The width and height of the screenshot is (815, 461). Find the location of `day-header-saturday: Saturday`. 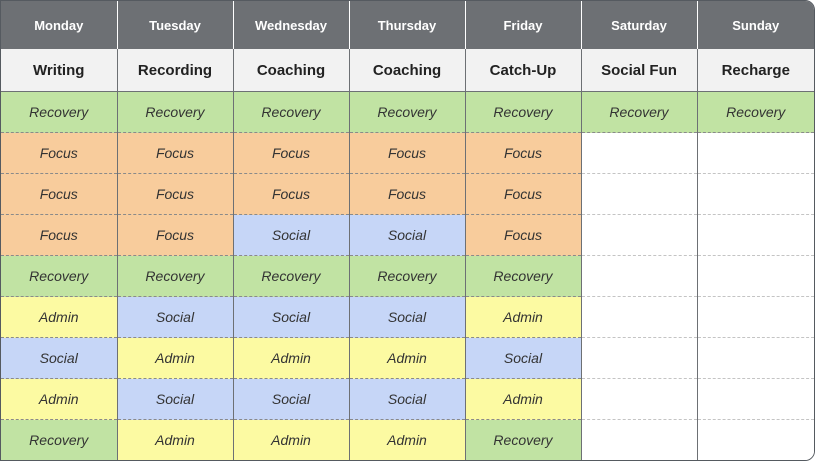

day-header-saturday: Saturday is located at coordinates (639, 25).